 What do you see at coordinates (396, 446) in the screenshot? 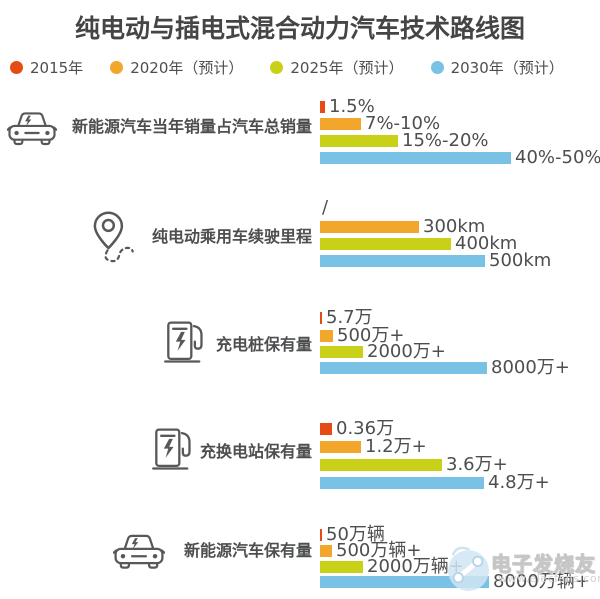
I see `bar-value-label: 1.2万+` at bounding box center [396, 446].